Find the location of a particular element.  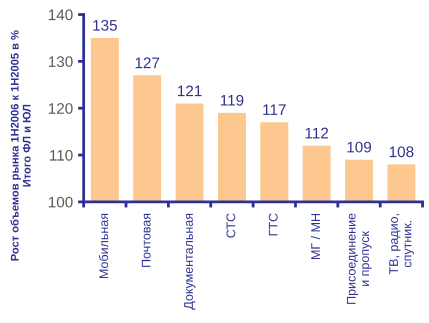

data-label: 109 is located at coordinates (359, 147).